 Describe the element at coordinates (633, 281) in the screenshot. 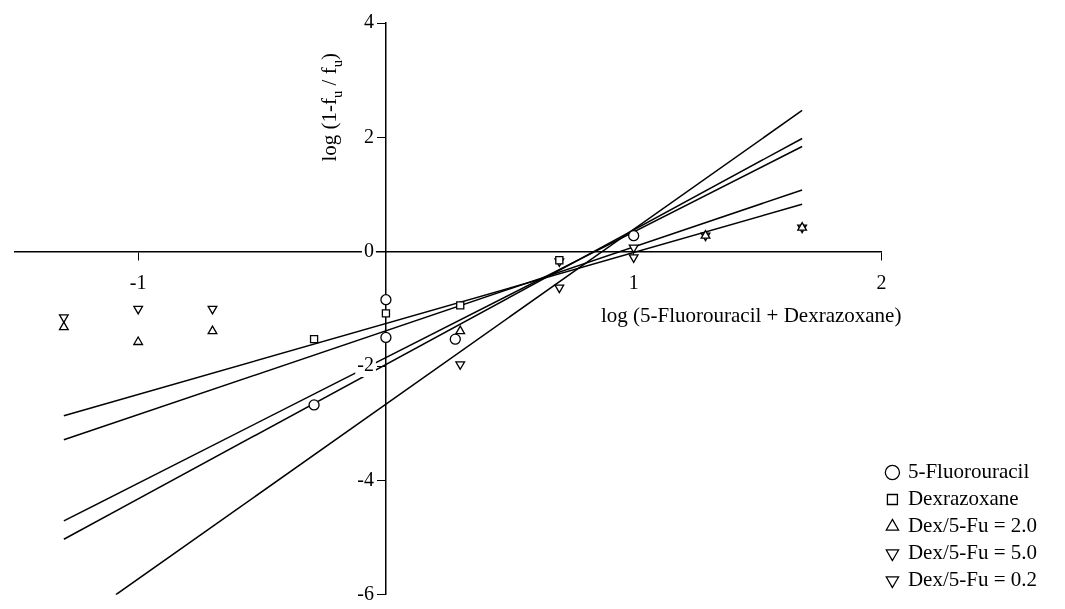

I see `x-tick-label: 1` at that location.